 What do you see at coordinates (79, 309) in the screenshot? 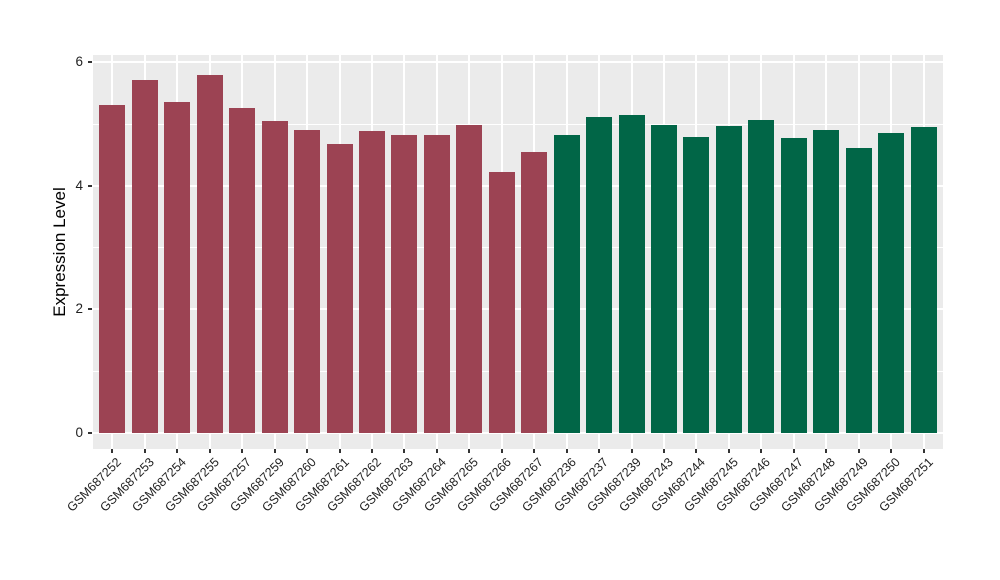
I see `y-tick-label: 2` at bounding box center [79, 309].